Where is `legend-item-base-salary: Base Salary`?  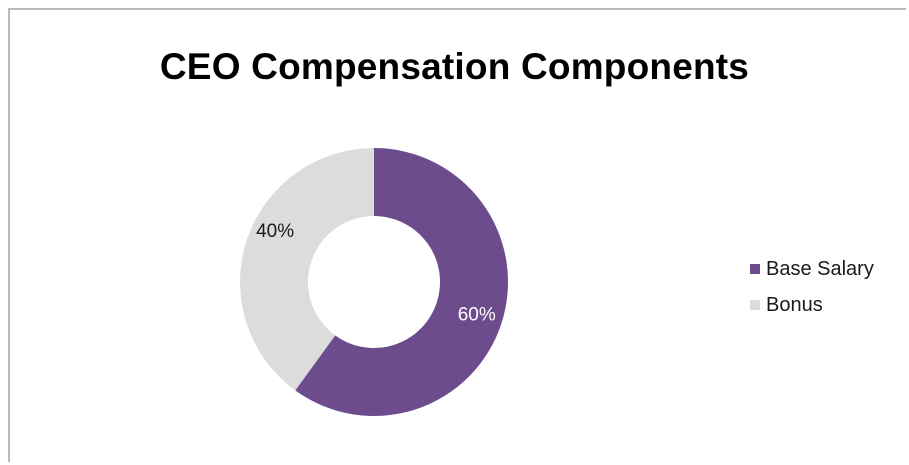 legend-item-base-salary: Base Salary is located at coordinates (812, 269).